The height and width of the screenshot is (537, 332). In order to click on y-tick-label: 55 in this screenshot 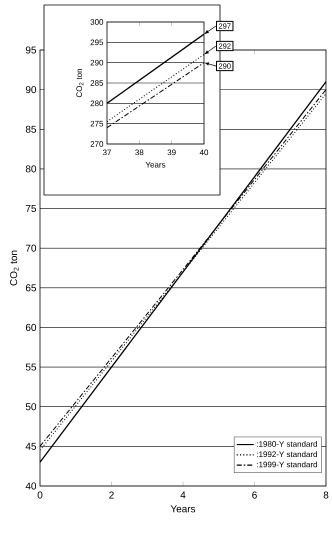, I will do `click(31, 367)`.